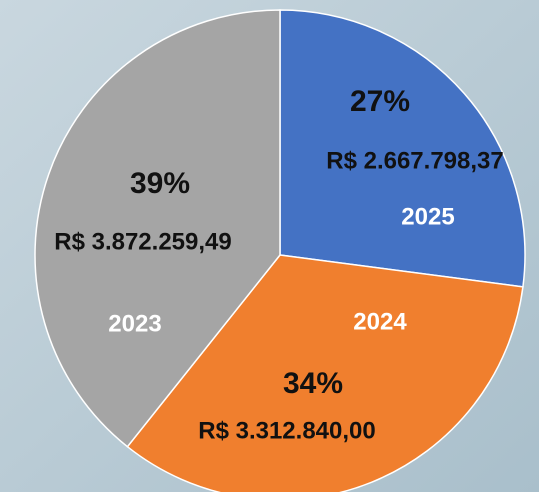  Describe the element at coordinates (414, 160) in the screenshot. I see `value-label: R$ 2.667.798,37` at that location.